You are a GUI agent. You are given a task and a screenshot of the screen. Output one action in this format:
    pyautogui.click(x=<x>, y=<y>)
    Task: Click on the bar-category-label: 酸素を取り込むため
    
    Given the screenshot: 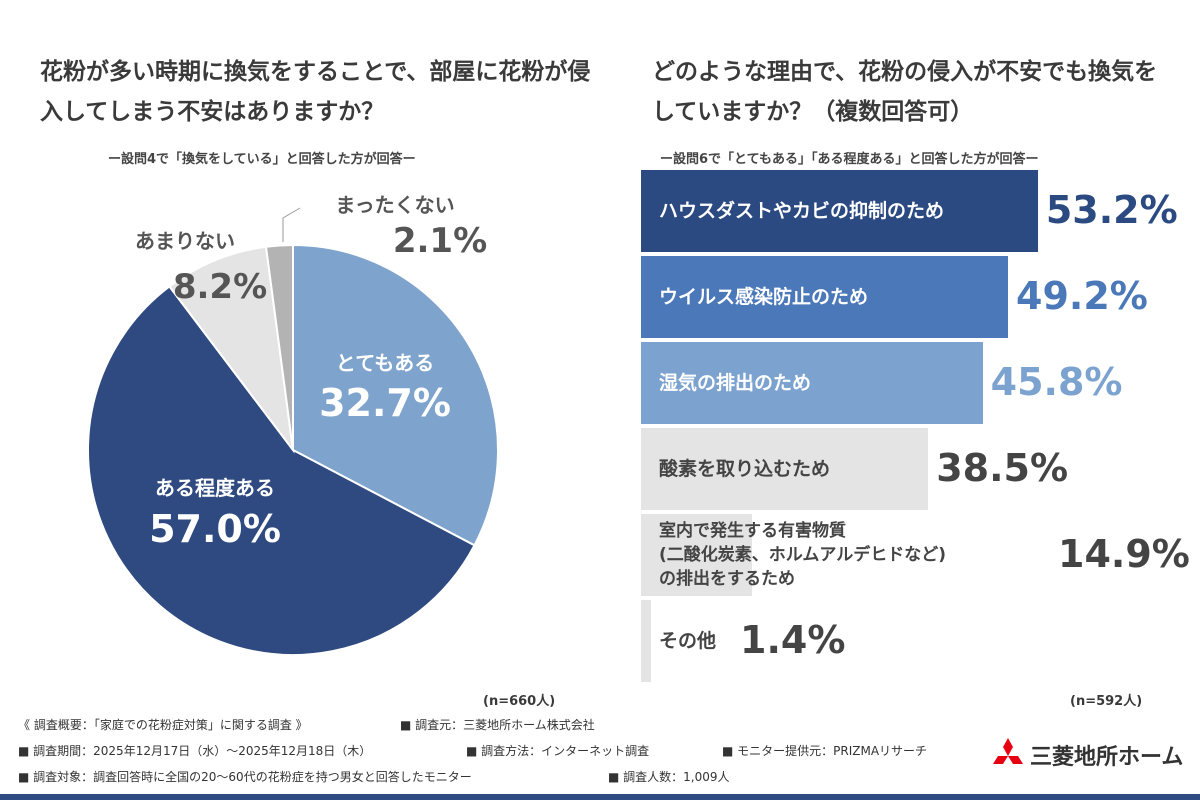 What is the action you would take?
    pyautogui.click(x=745, y=469)
    